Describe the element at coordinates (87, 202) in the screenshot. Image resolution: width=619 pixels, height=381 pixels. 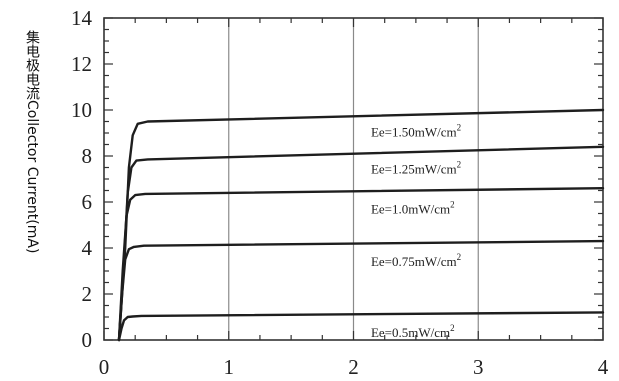
I see `y-tick-label: 6` at that location.